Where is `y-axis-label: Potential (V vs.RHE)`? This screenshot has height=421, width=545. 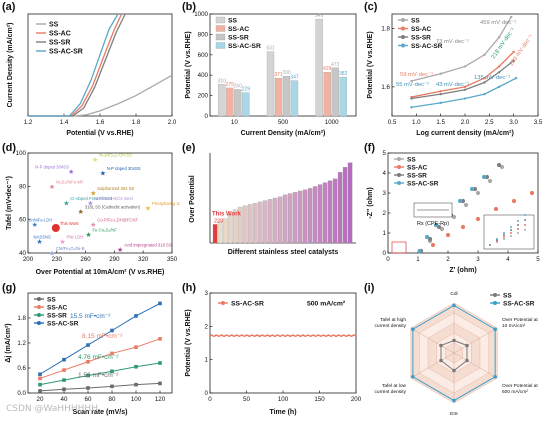
y-axis-label: Potential (V vs.RHE) is located at coordinates (188, 342).